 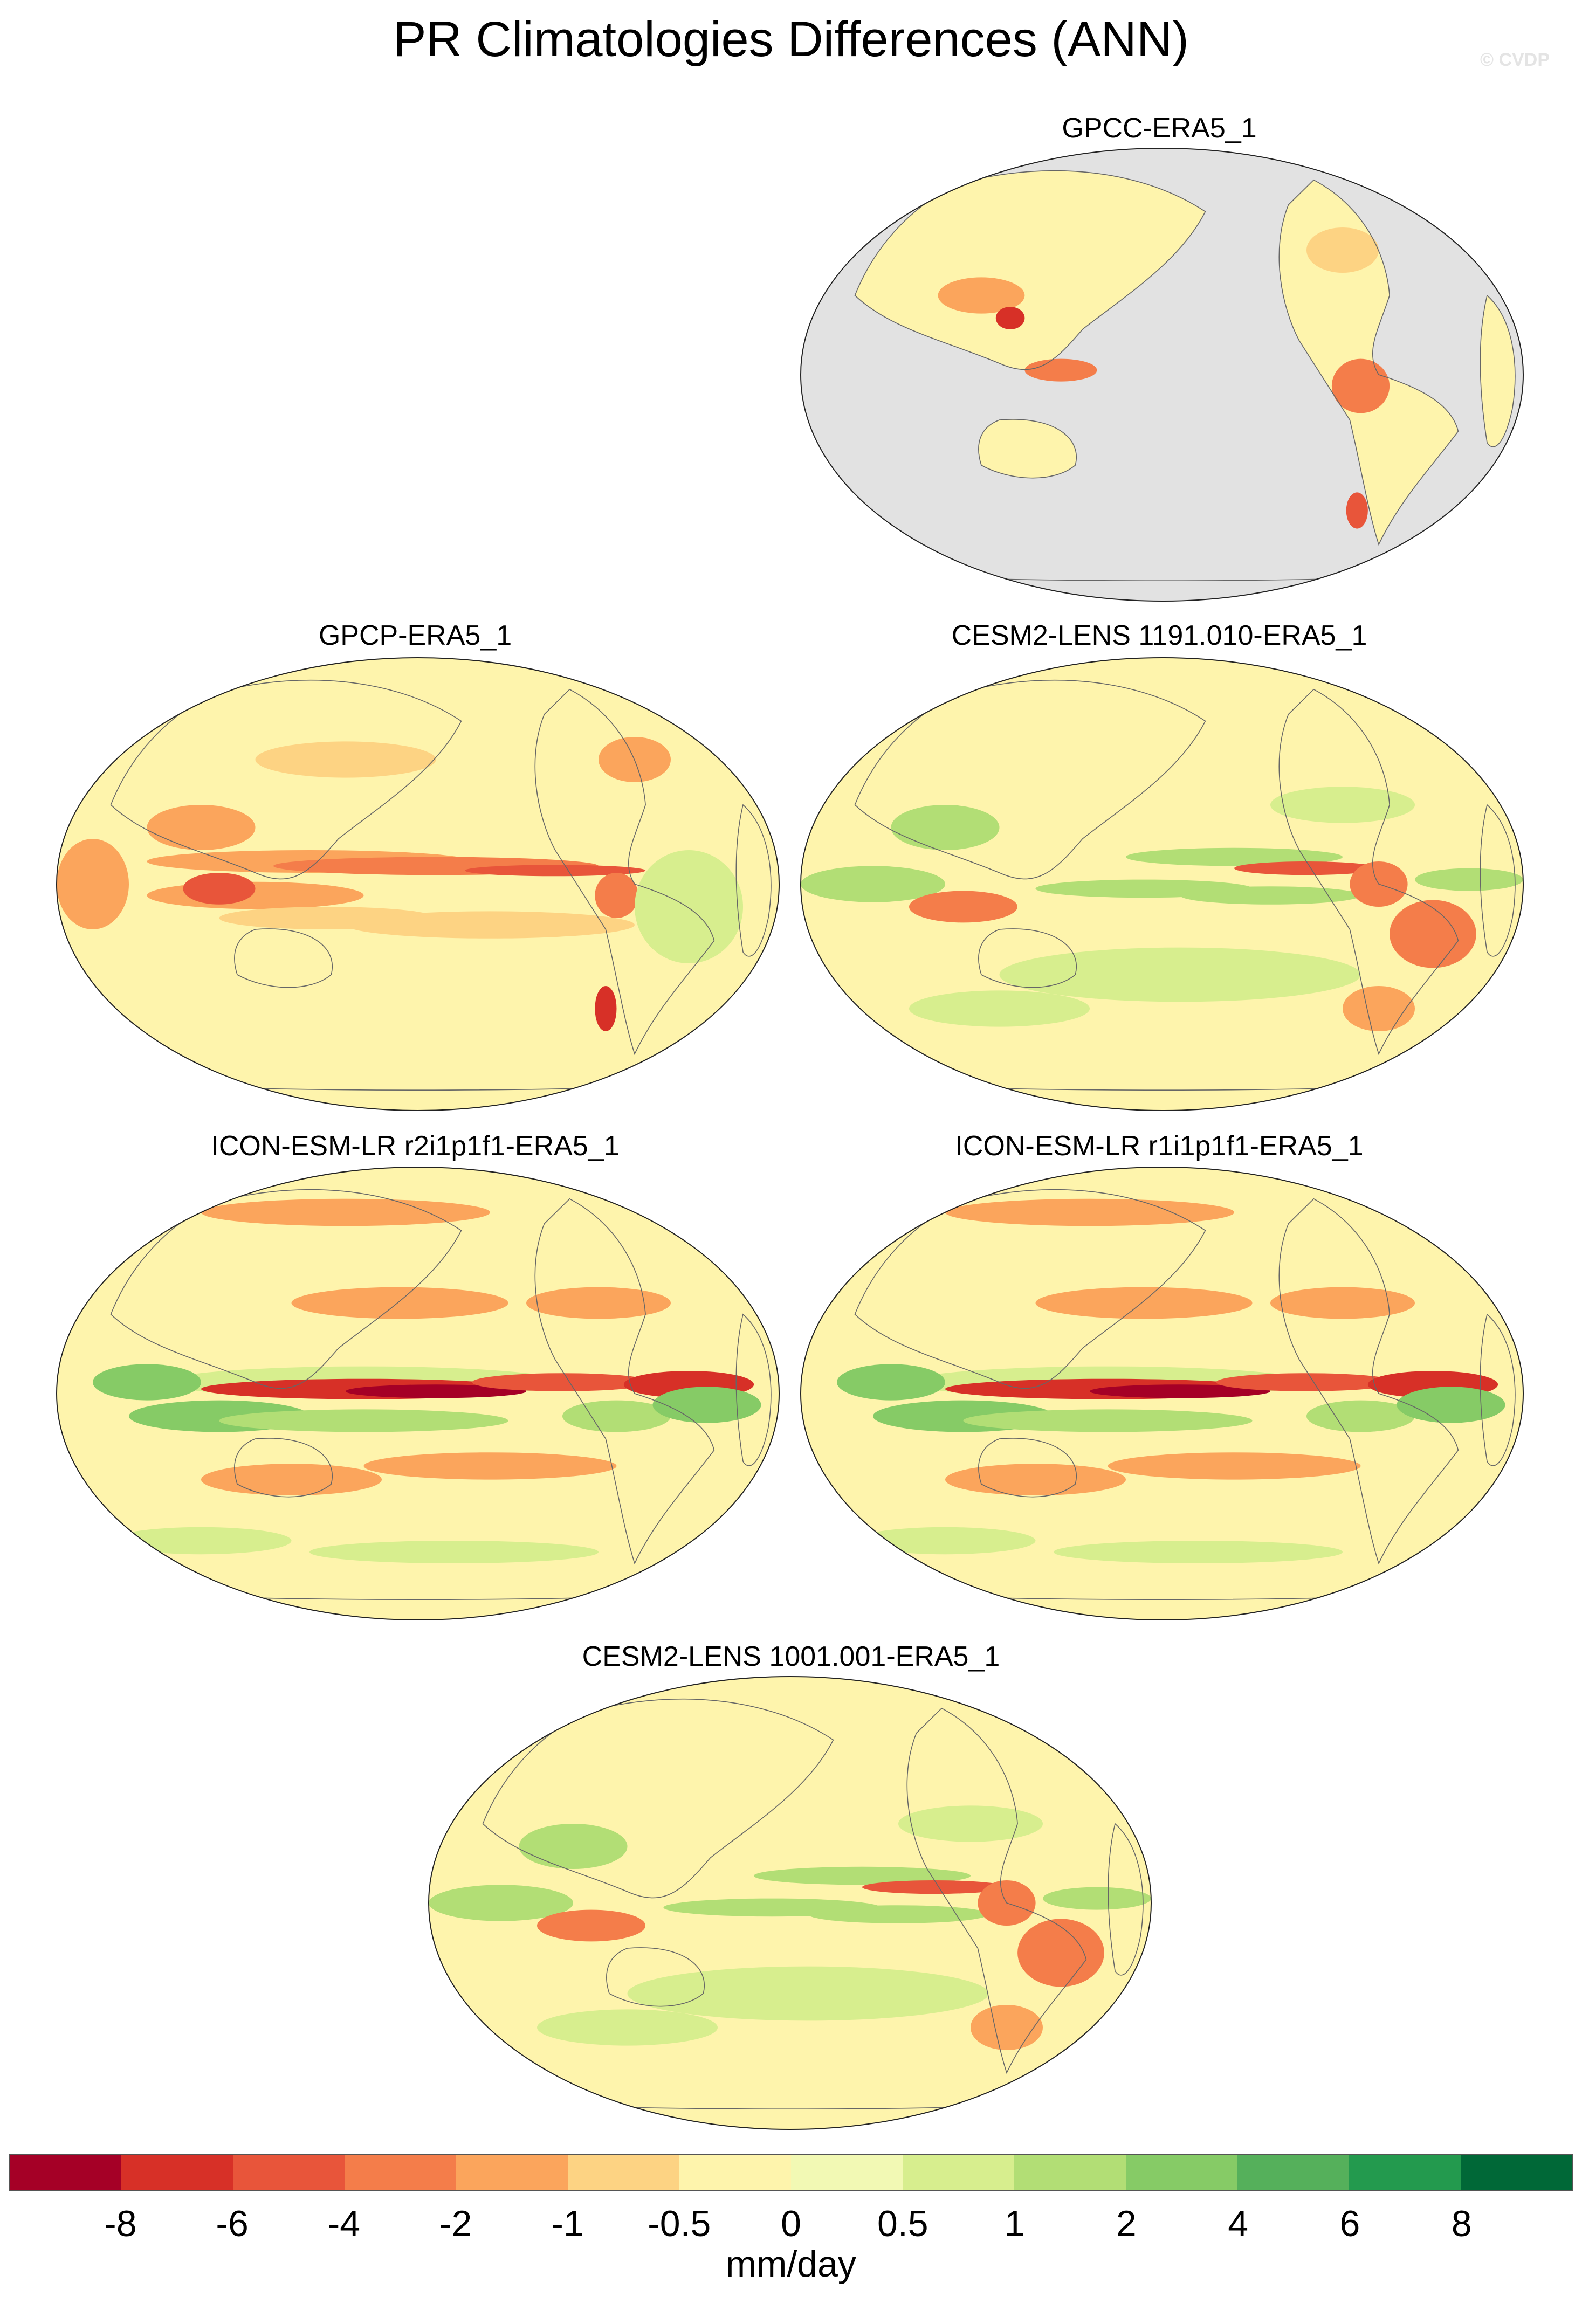 I want to click on land-australia, so click(x=1027, y=448).